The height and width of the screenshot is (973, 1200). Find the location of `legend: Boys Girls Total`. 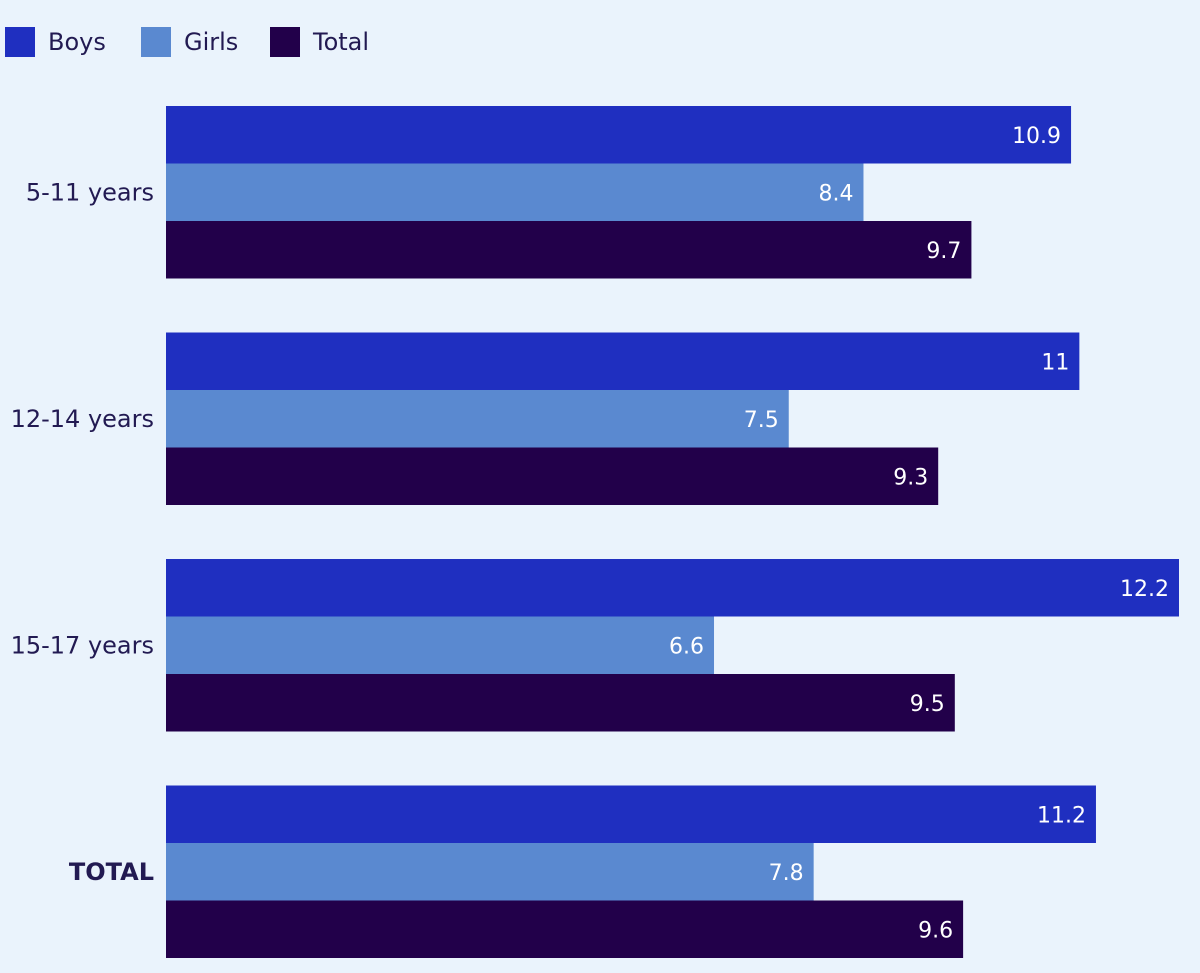

legend: Boys Girls Total is located at coordinates (187, 42).